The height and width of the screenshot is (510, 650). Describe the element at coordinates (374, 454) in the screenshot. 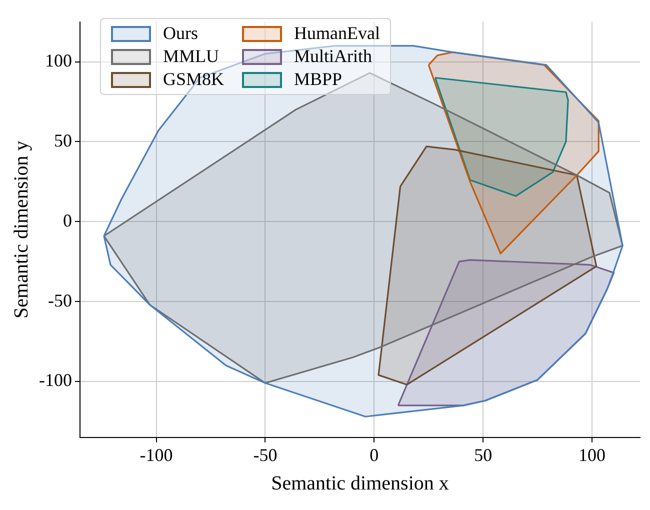

I see `x-tick-label: 0` at that location.